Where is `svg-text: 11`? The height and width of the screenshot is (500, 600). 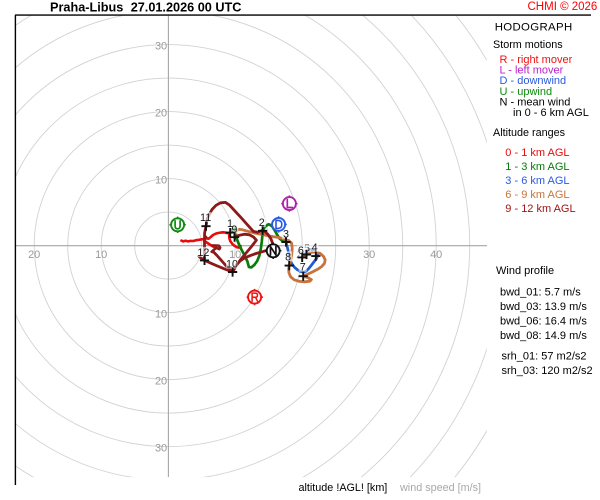 svg-text: 11 is located at coordinates (205, 218).